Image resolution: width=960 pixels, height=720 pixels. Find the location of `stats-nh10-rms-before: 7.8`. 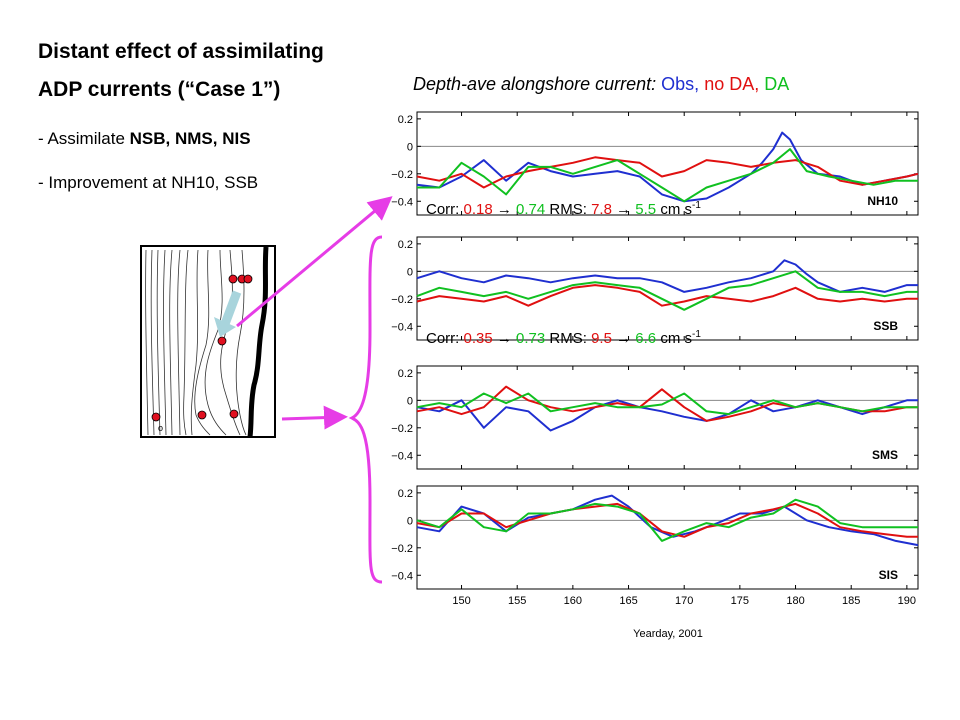

stats-nh10-rms-before: 7.8 is located at coordinates (601, 209).